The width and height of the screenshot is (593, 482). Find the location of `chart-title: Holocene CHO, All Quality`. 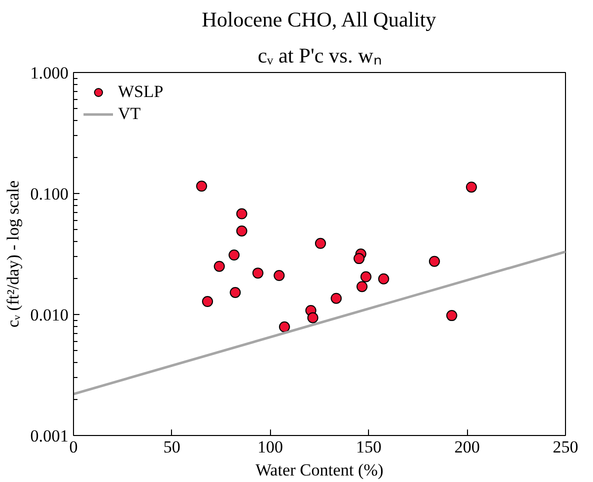

chart-title: Holocene CHO, All Quality is located at coordinates (319, 20).